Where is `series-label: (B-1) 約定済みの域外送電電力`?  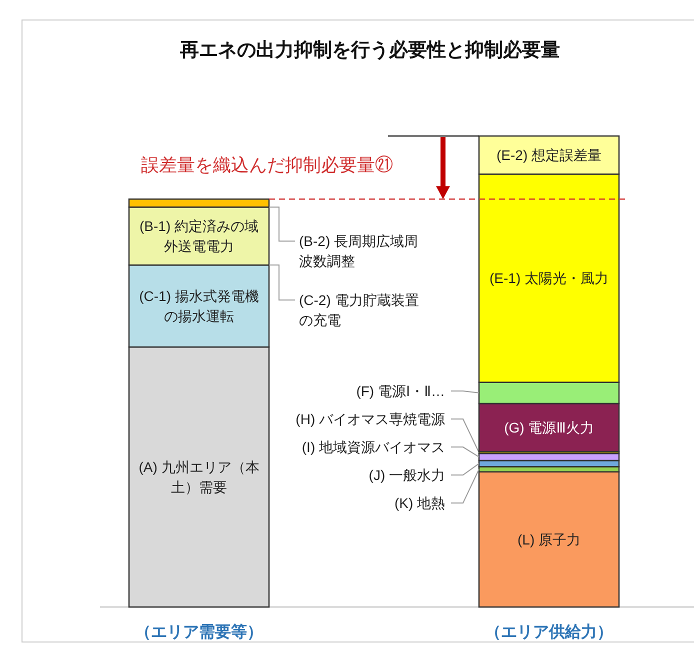
series-label: (B-1) 約定済みの域外送電電力 is located at coordinates (199, 236).